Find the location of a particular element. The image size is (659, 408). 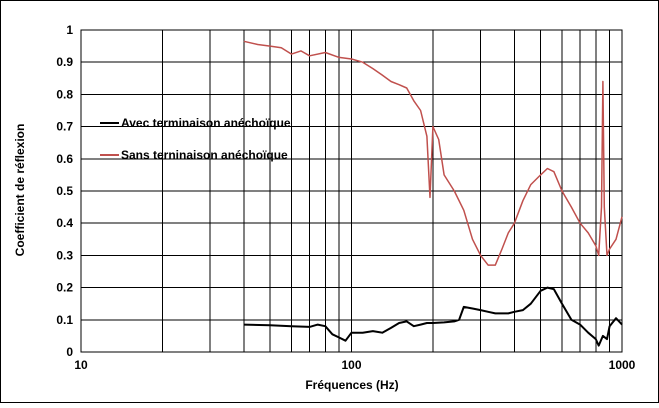

y-tick-label: 0.2 is located at coordinates (64, 288).